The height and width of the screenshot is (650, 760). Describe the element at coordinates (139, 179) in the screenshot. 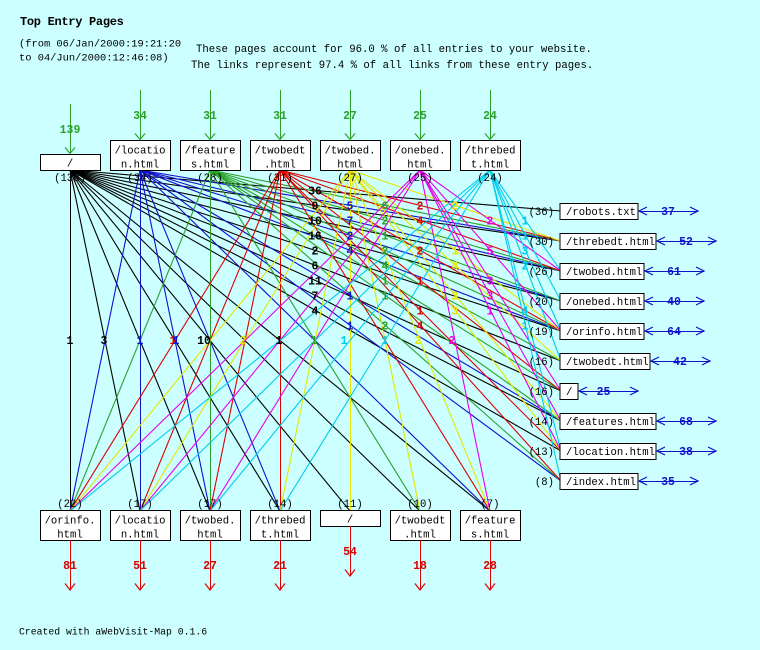

I see `svg-text: (34)` at that location.